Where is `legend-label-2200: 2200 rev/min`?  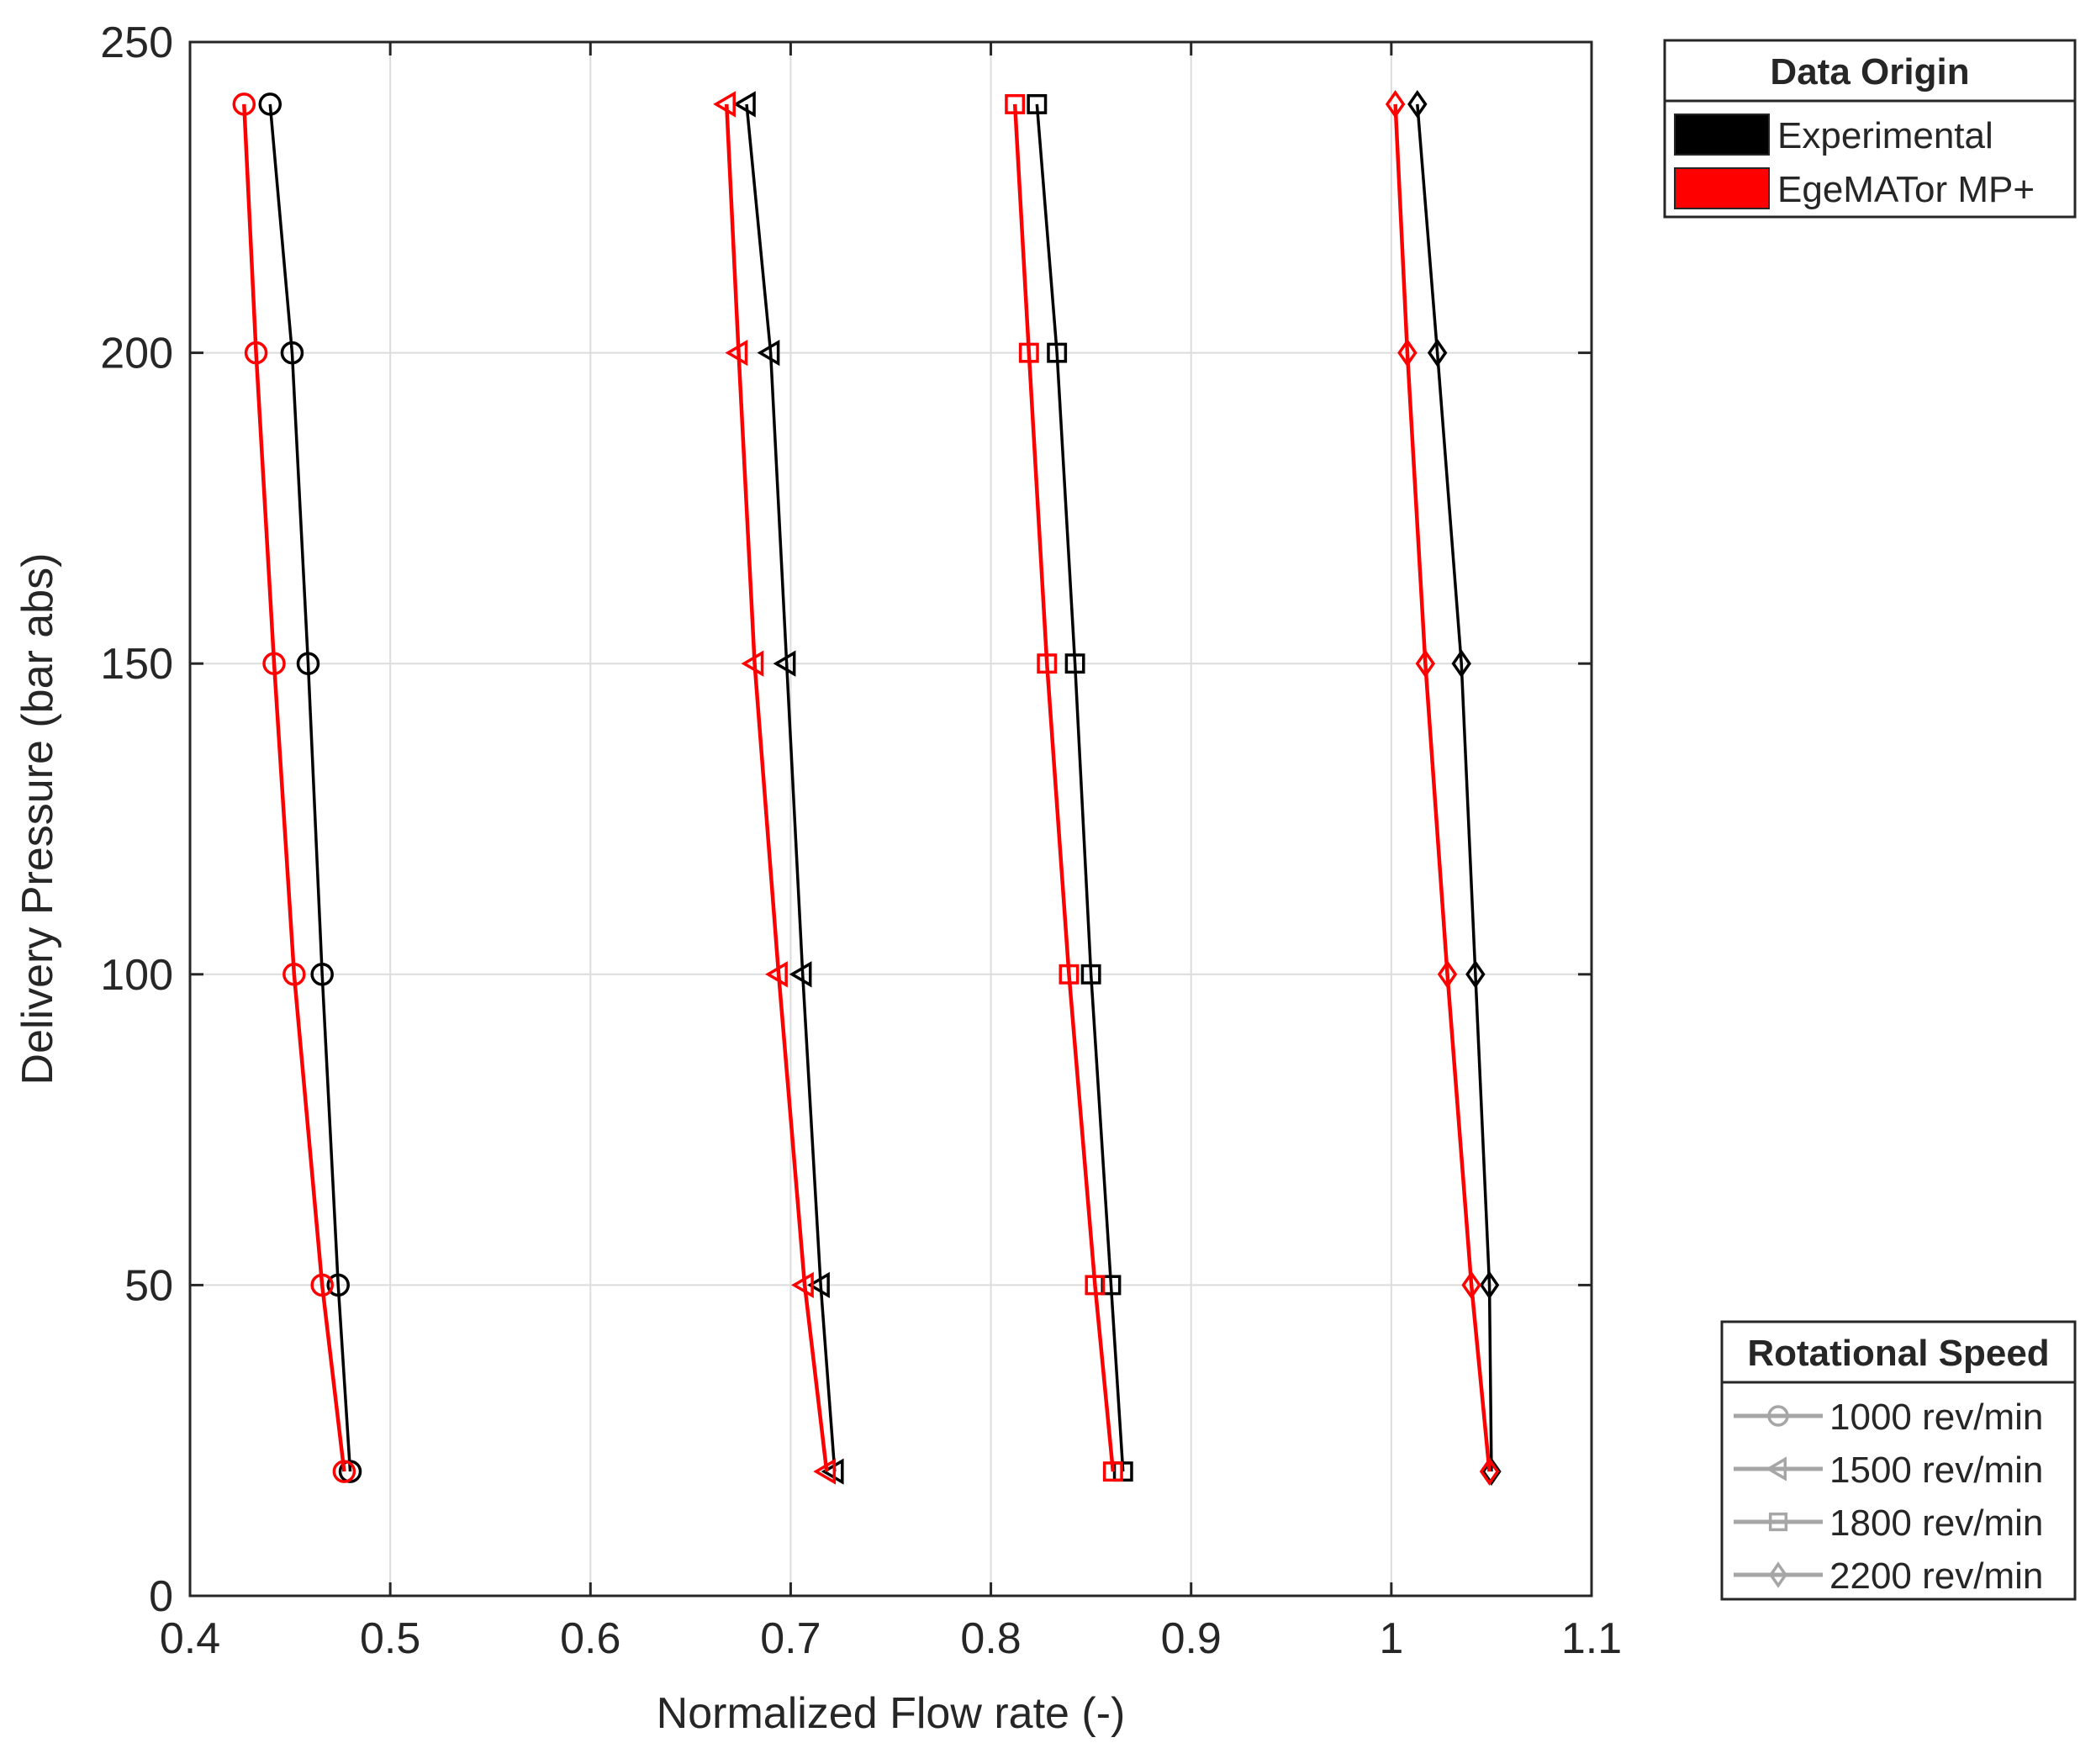 legend-label-2200: 2200 rev/min is located at coordinates (1936, 1576).